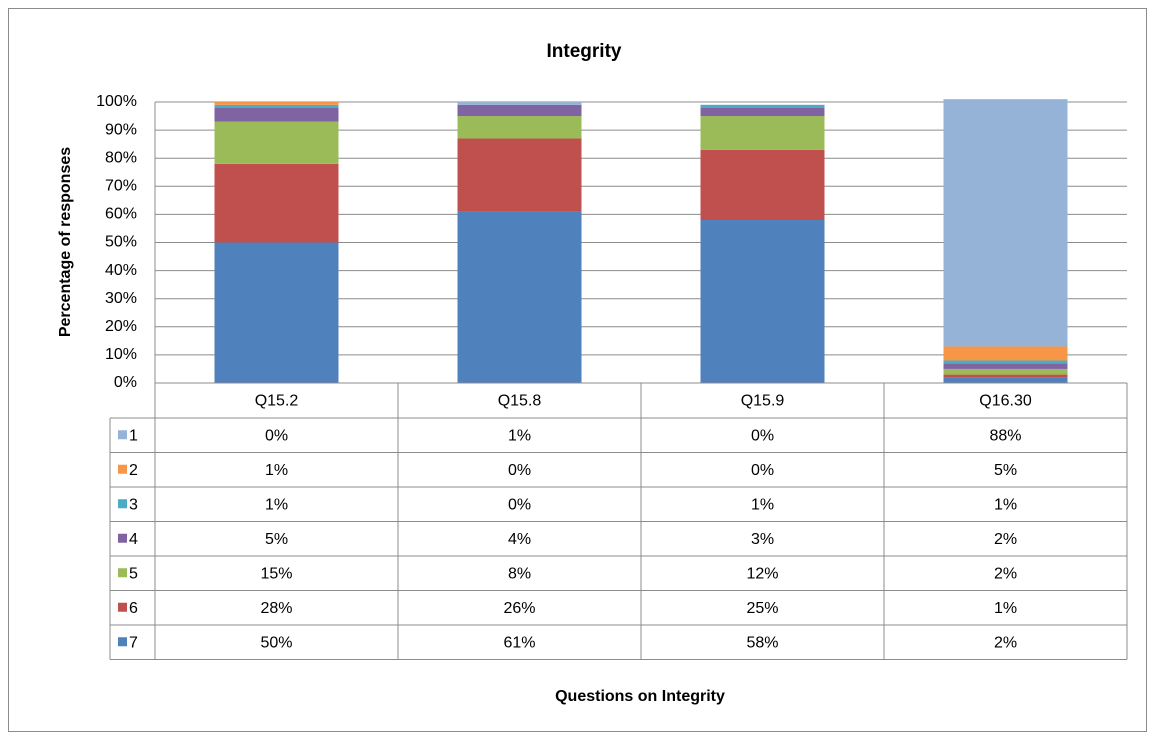  Describe the element at coordinates (277, 401) in the screenshot. I see `x-tick-label: Q15.2` at that location.